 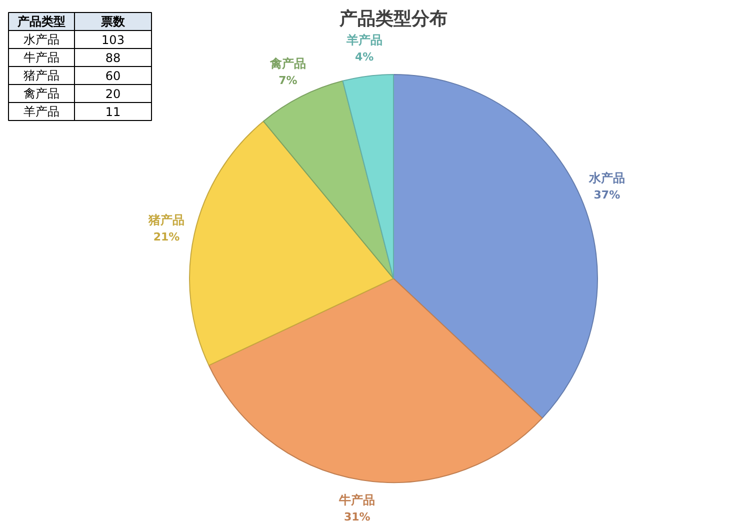 What do you see at coordinates (363, 39) in the screenshot?
I see `slice-label: 羊产品` at bounding box center [363, 39].